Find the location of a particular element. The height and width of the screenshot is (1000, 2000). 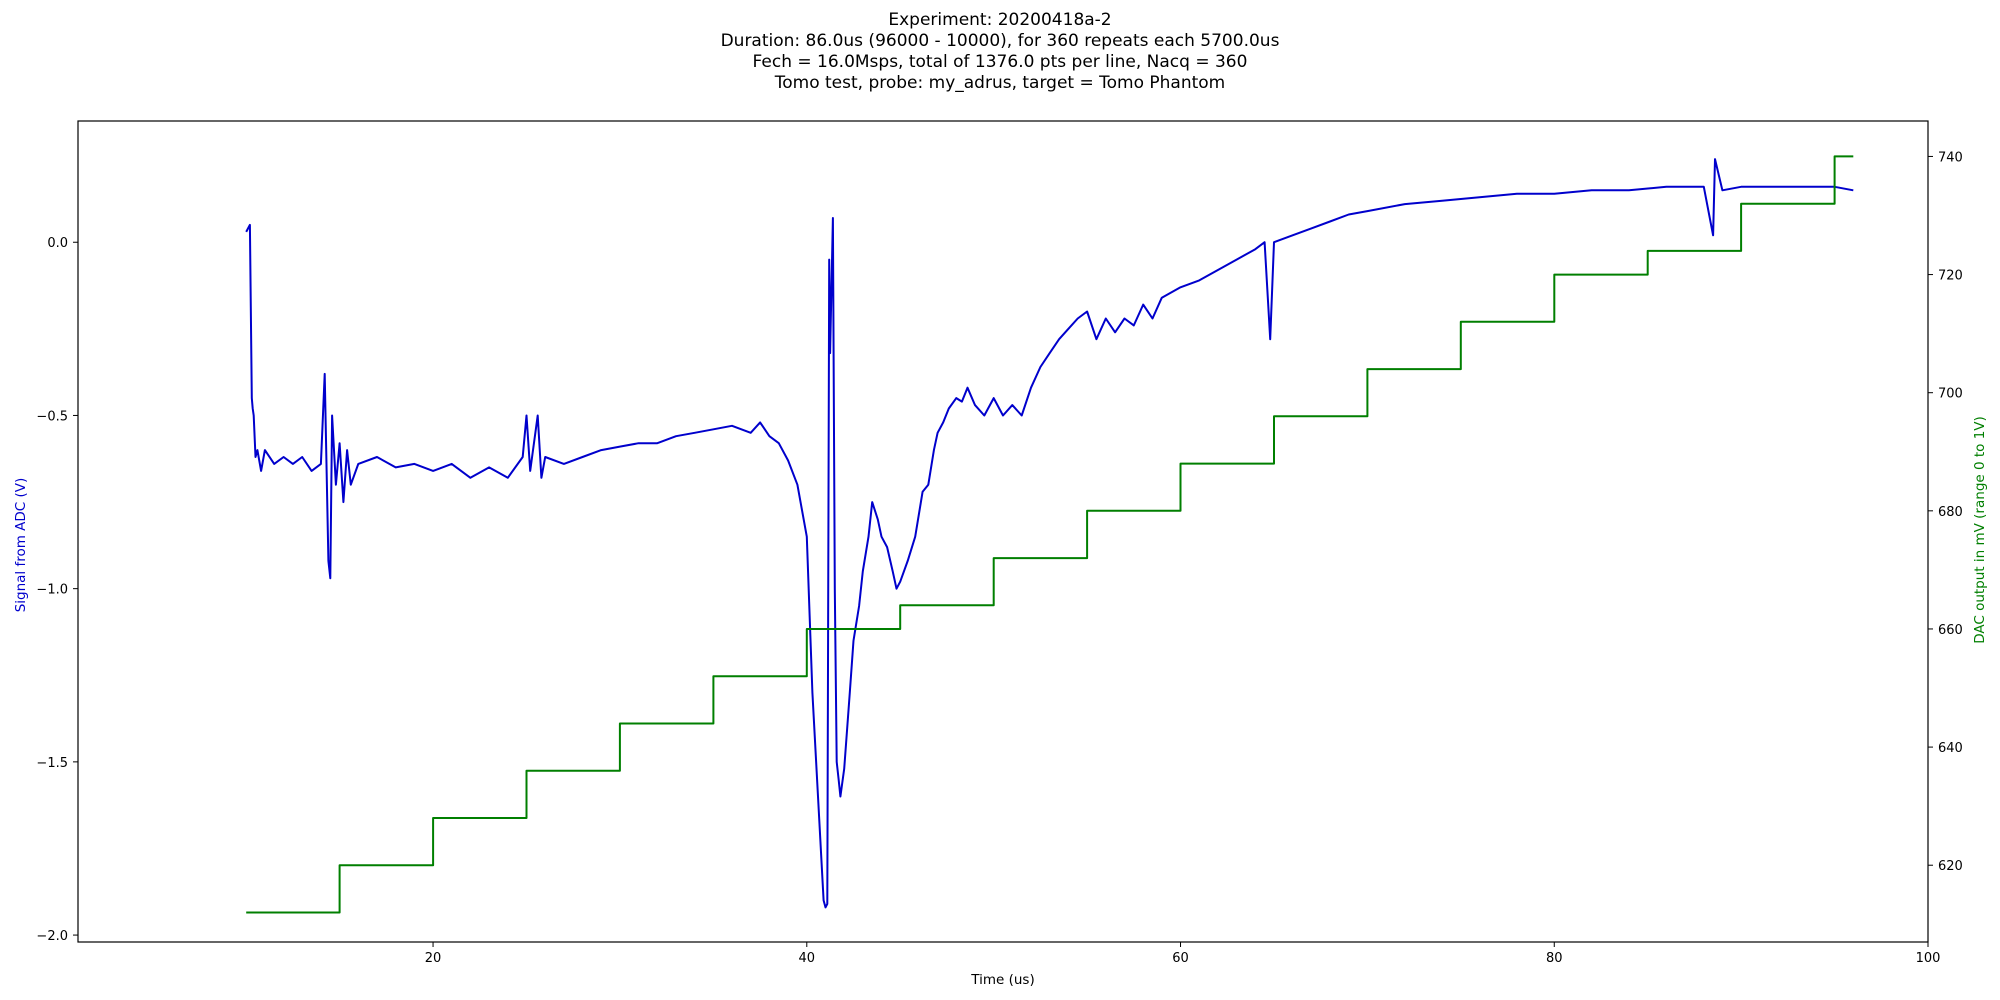

right-y-tick-label: 660 is located at coordinates (1950, 630).